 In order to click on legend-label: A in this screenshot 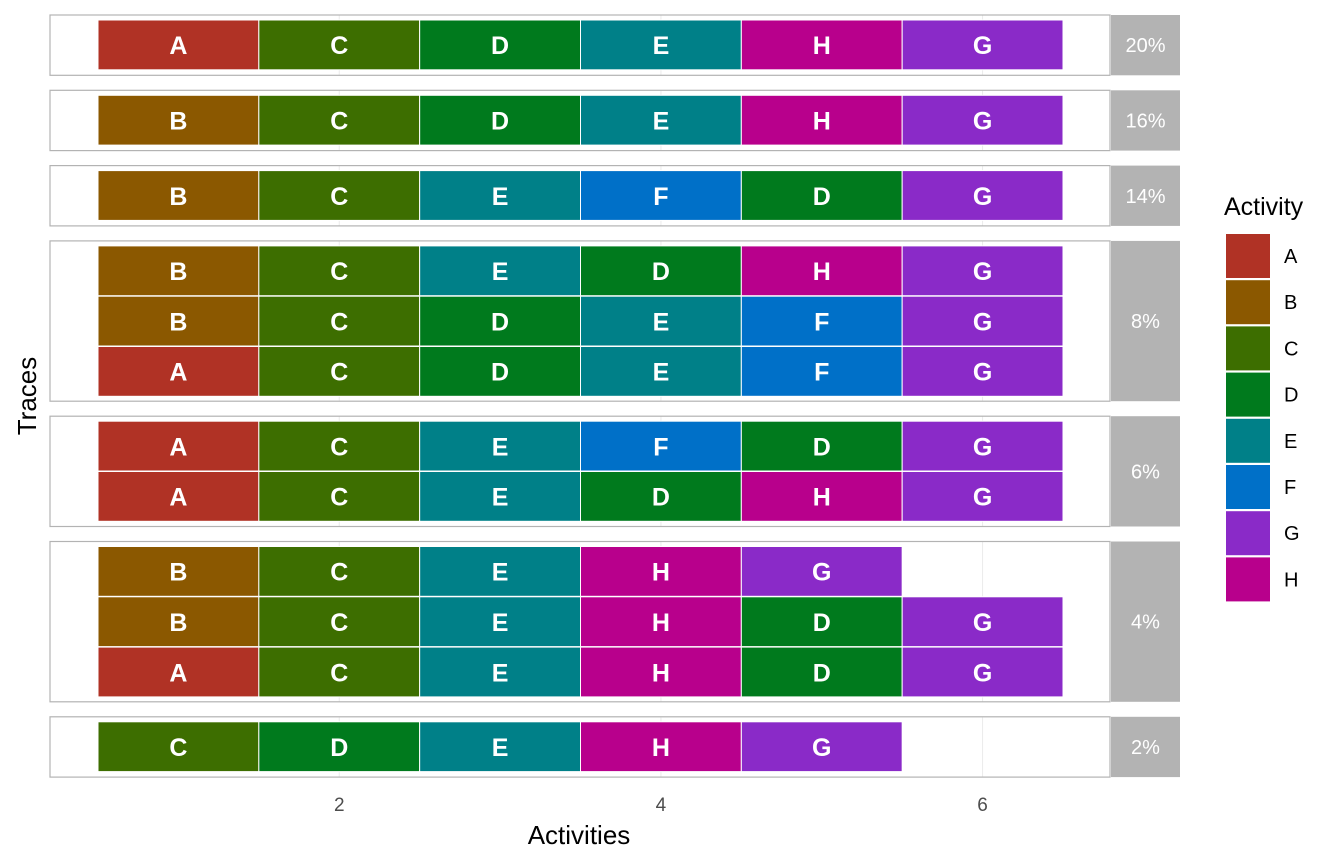, I will do `click(1291, 257)`.